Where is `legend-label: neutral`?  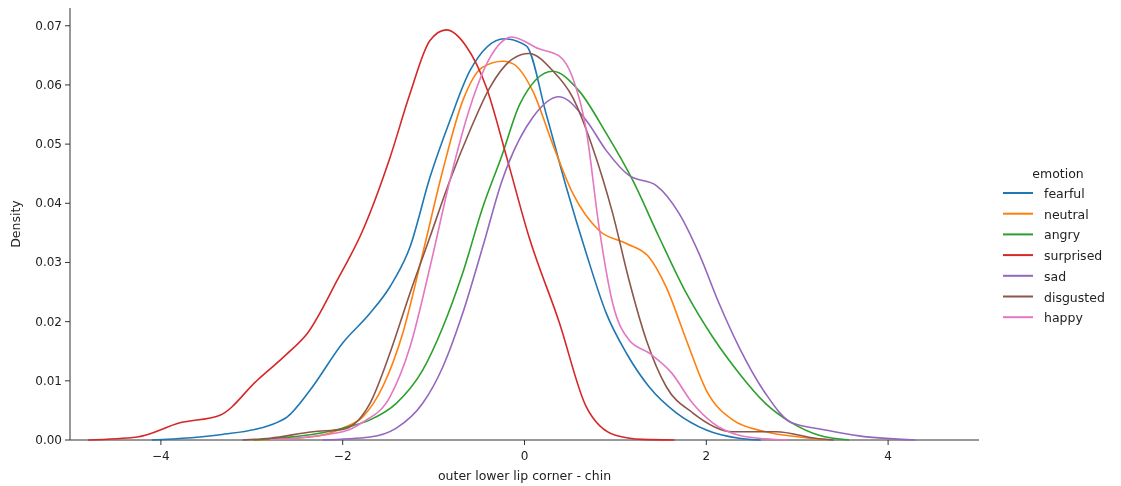
legend-label: neutral is located at coordinates (1066, 214).